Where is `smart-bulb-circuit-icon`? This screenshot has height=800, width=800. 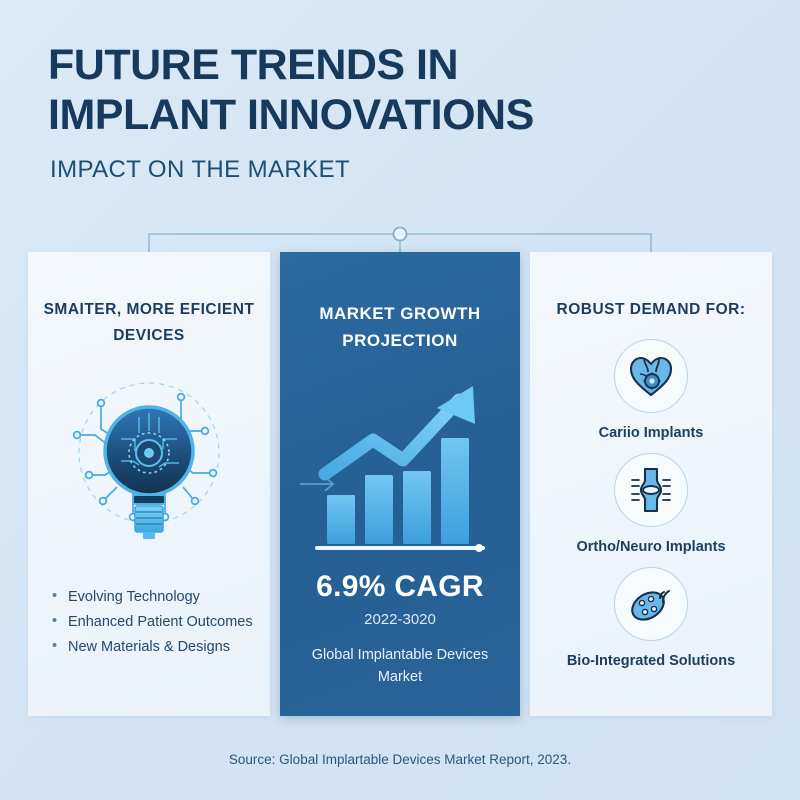
smart-bulb-circuit-icon is located at coordinates (149, 454).